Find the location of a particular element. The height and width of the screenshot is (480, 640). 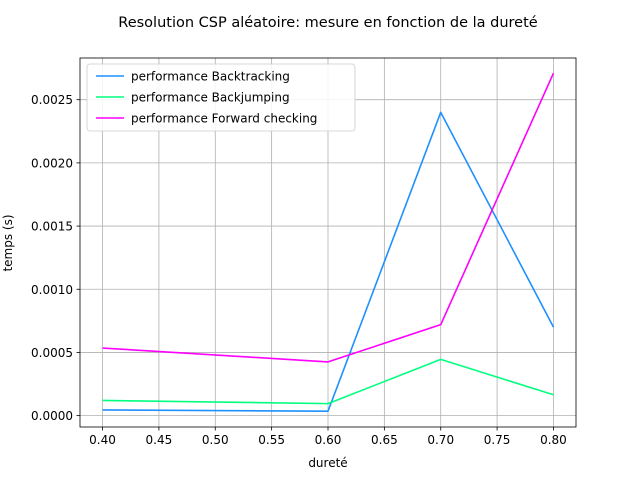

x-tick-label: 0.60 is located at coordinates (328, 440).